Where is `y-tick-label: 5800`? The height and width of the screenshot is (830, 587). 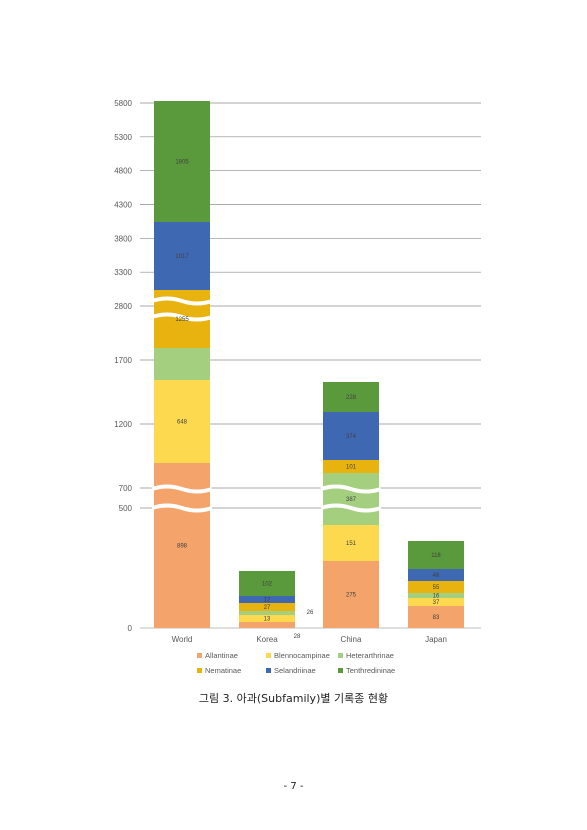
y-tick-label: 5800 is located at coordinates (123, 103).